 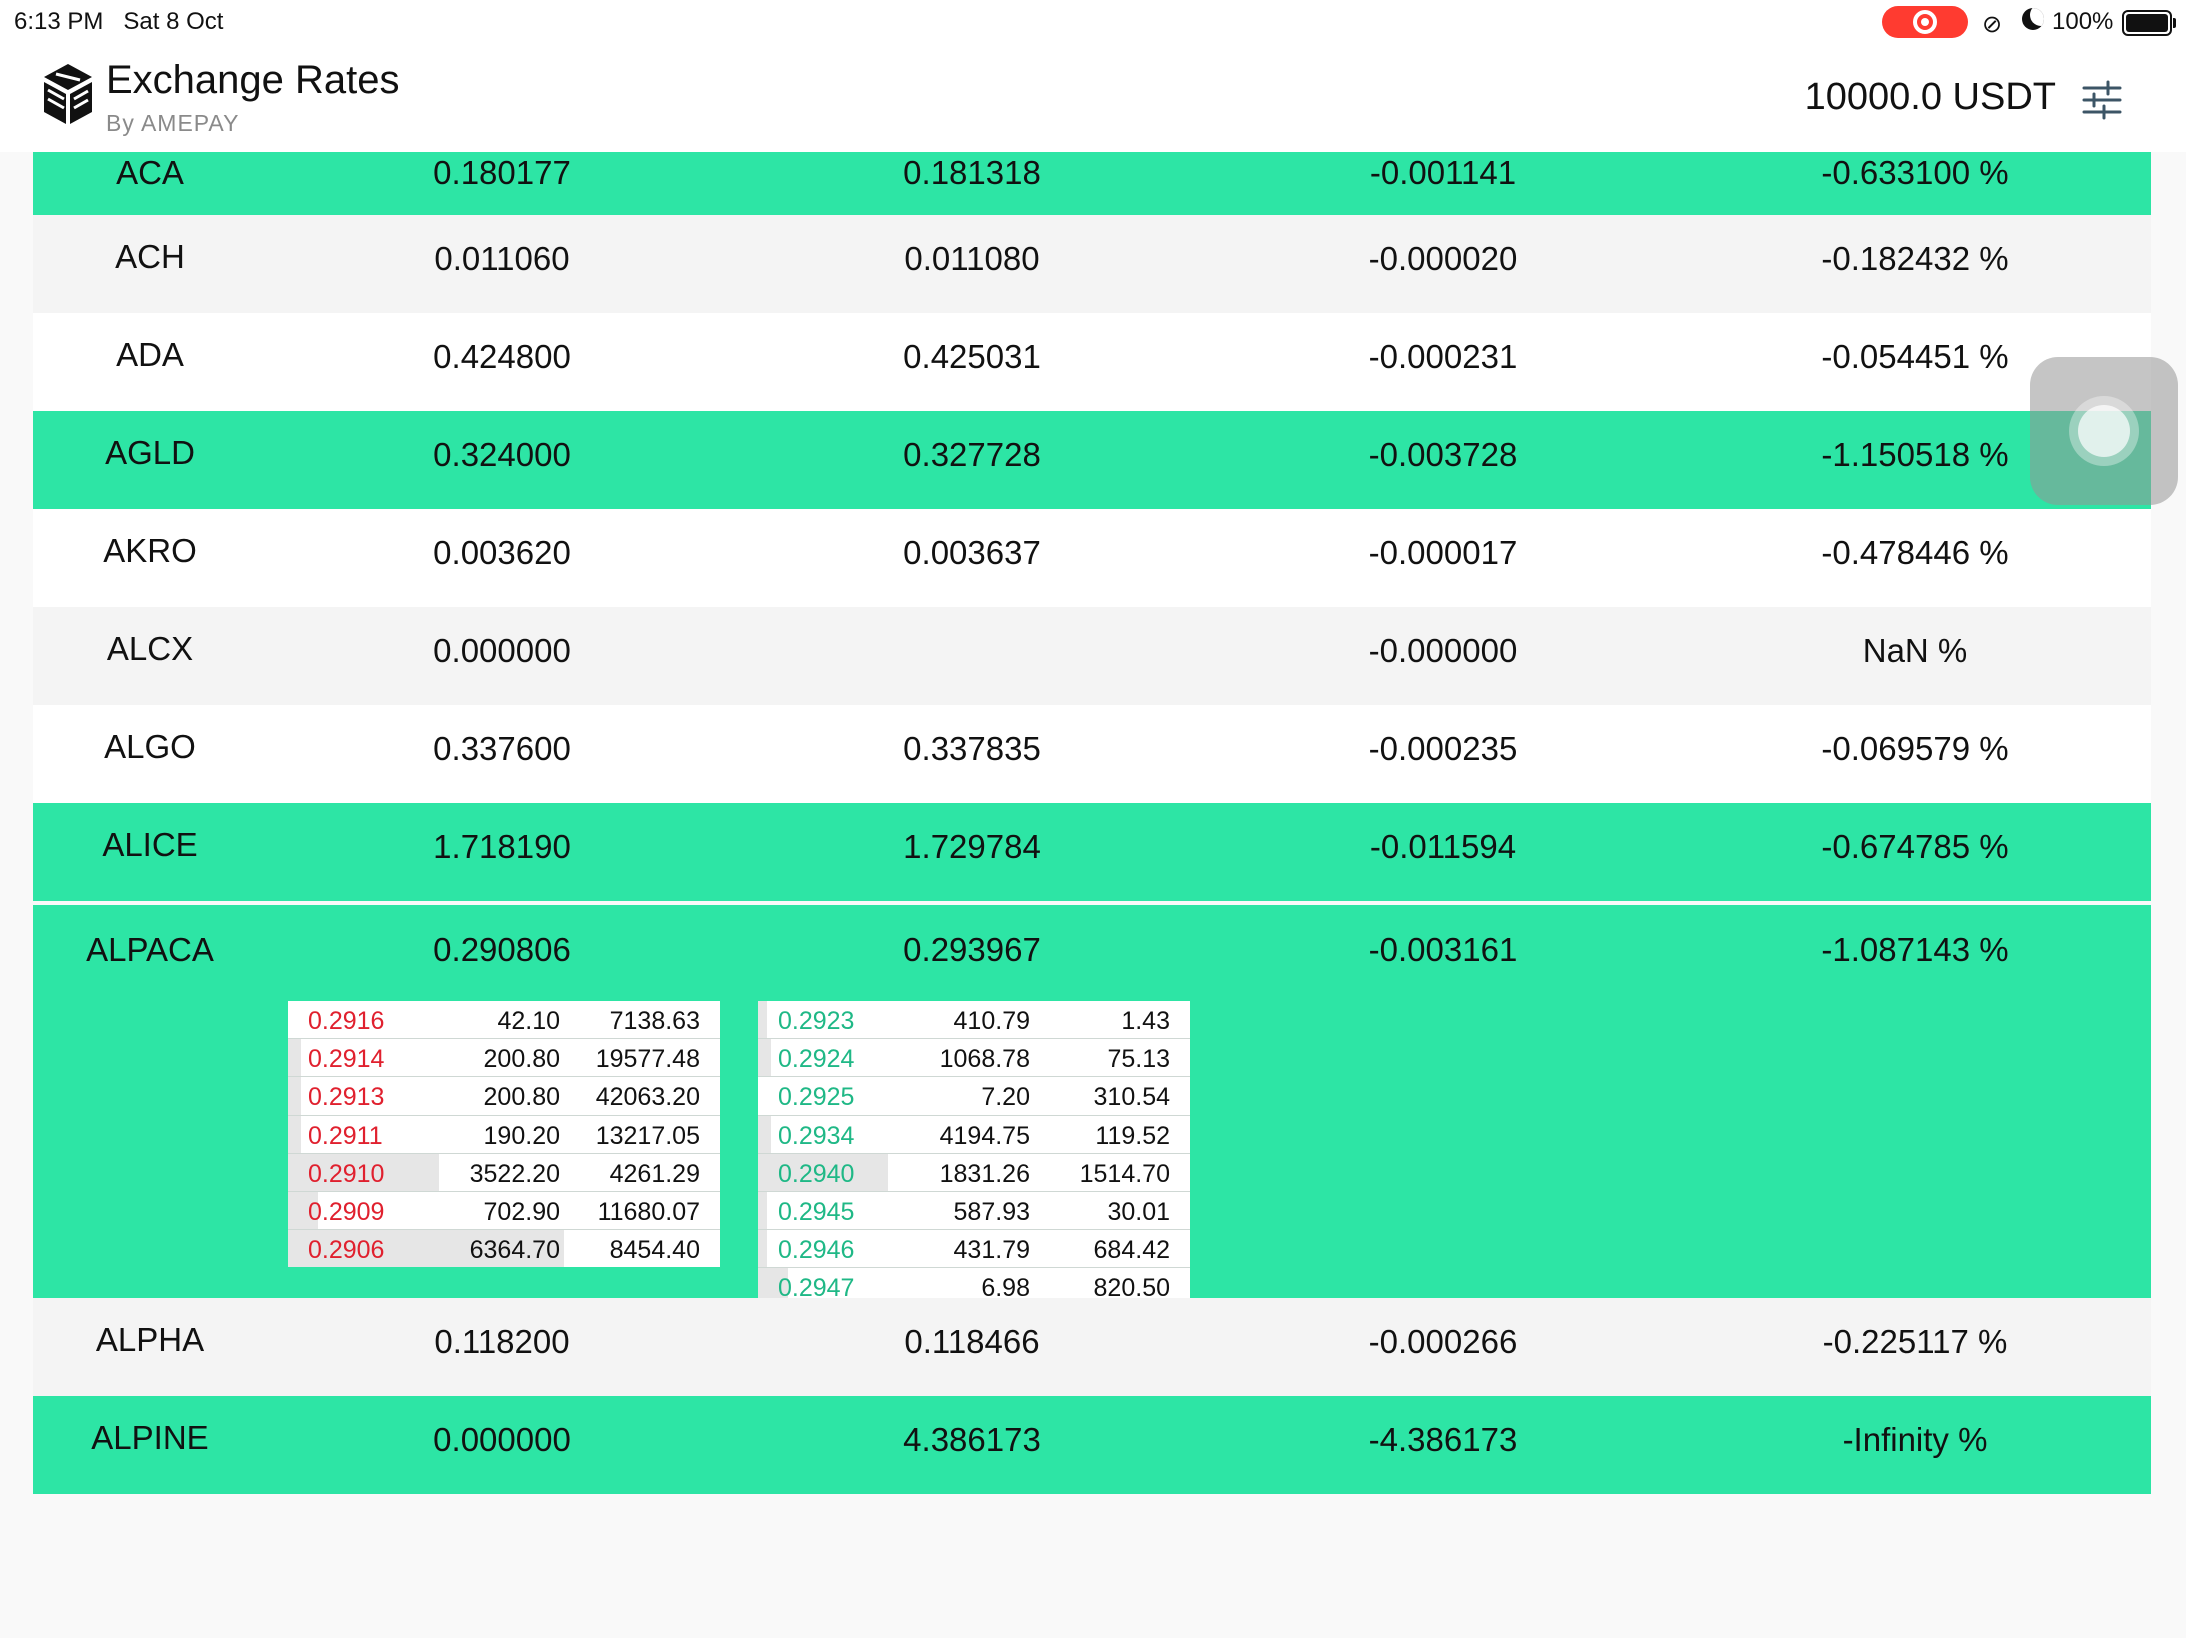 I want to click on order-price: 0.2946, so click(x=816, y=1250).